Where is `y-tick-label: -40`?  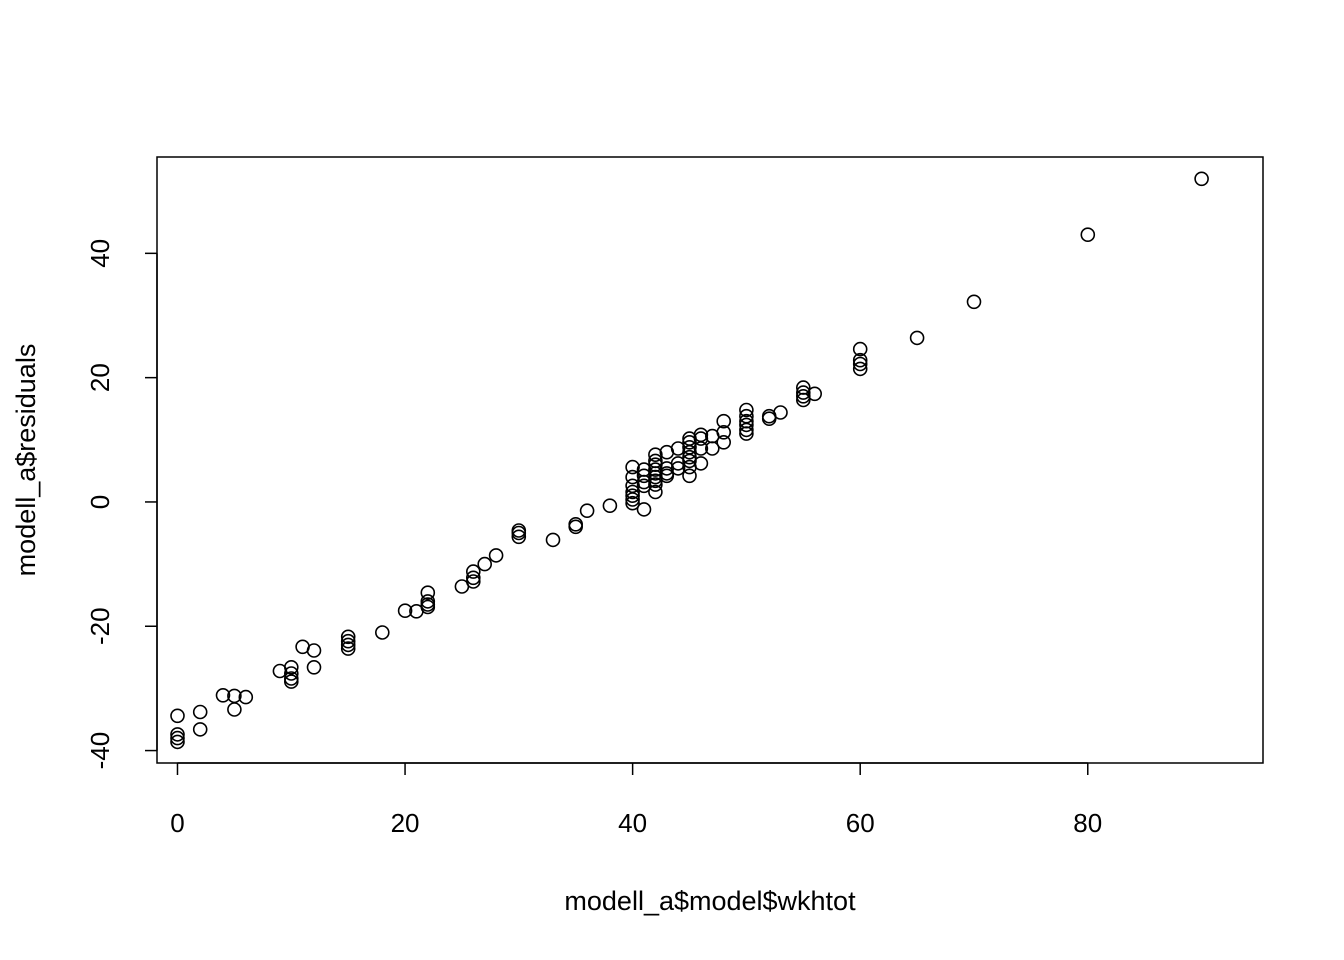
y-tick-label: -40 is located at coordinates (100, 751).